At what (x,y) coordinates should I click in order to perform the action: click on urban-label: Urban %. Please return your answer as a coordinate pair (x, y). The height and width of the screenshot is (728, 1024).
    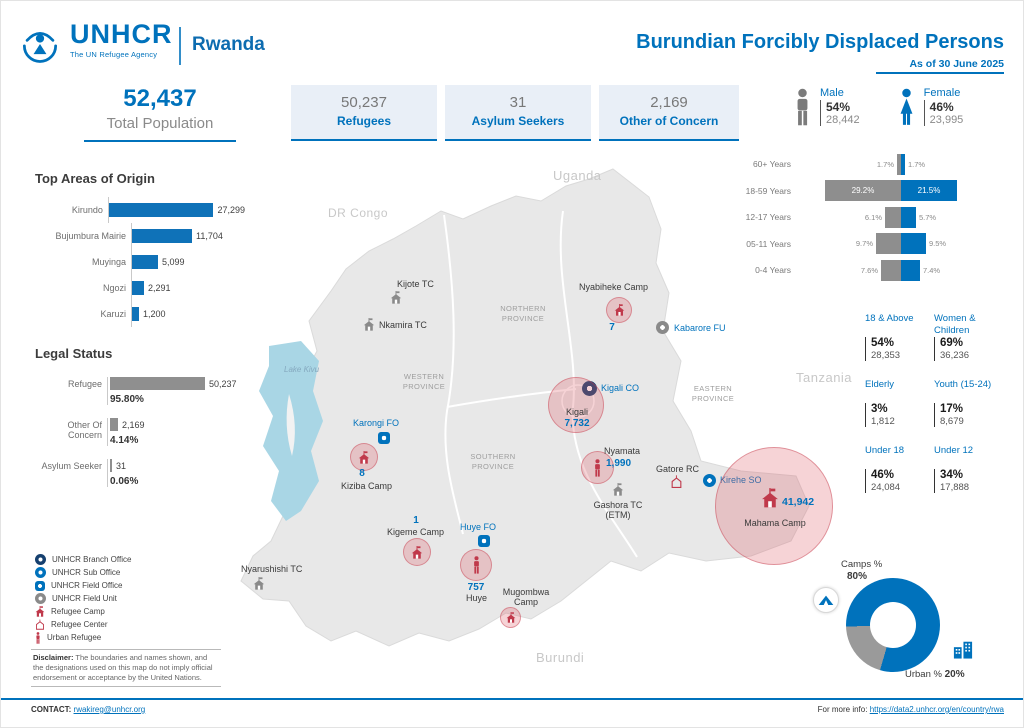
    Looking at the image, I should click on (923, 674).